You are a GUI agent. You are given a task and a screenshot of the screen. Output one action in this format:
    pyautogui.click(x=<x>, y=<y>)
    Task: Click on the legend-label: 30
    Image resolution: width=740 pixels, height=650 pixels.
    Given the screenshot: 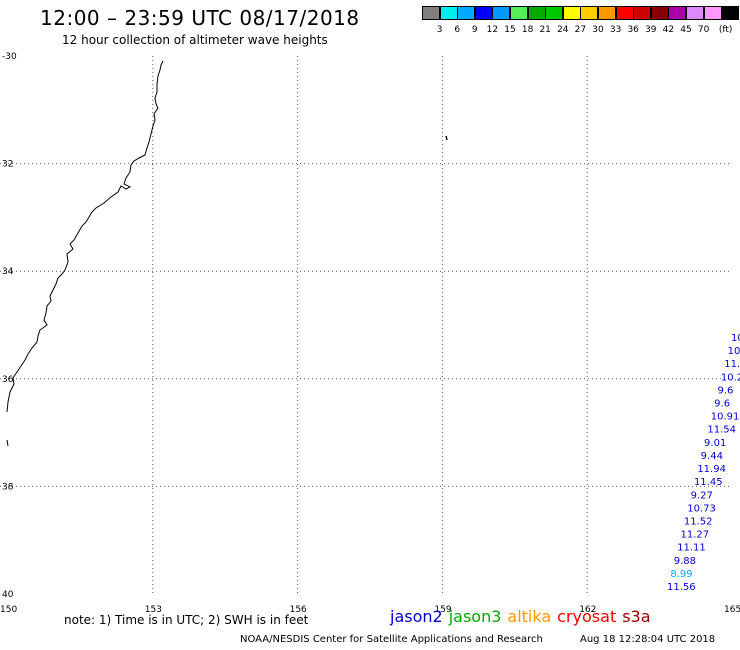 What is the action you would take?
    pyautogui.click(x=598, y=30)
    